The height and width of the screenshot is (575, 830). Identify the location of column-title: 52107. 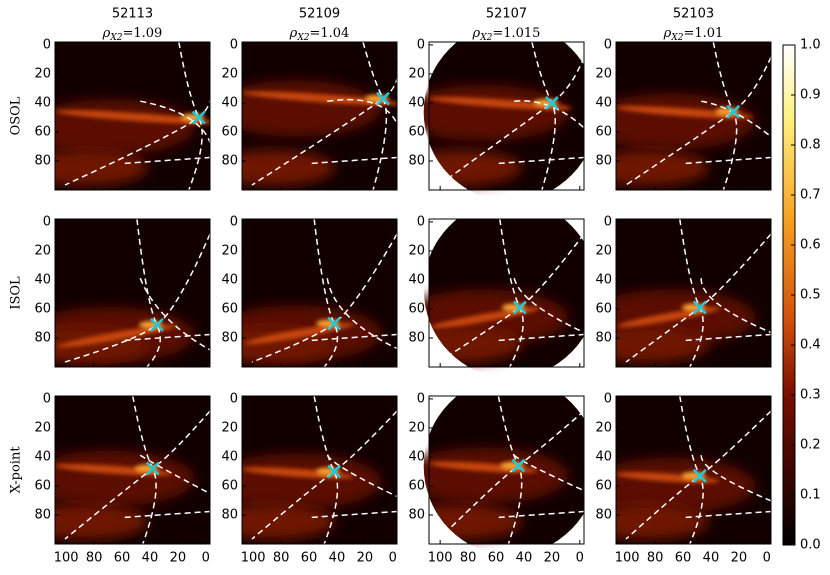
(506, 14).